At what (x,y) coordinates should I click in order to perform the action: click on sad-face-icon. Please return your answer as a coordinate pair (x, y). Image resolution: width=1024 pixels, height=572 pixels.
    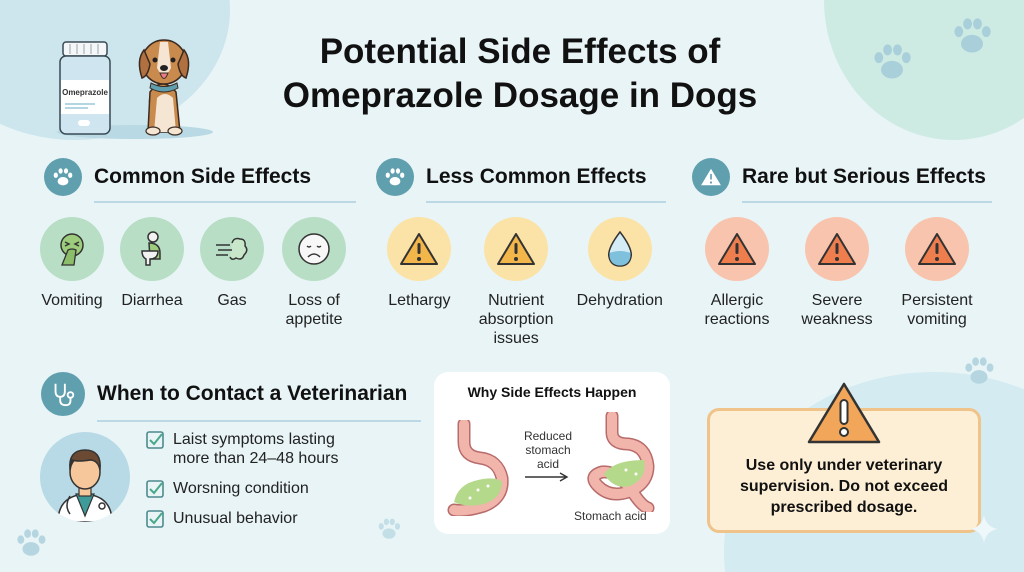
    Looking at the image, I should click on (314, 249).